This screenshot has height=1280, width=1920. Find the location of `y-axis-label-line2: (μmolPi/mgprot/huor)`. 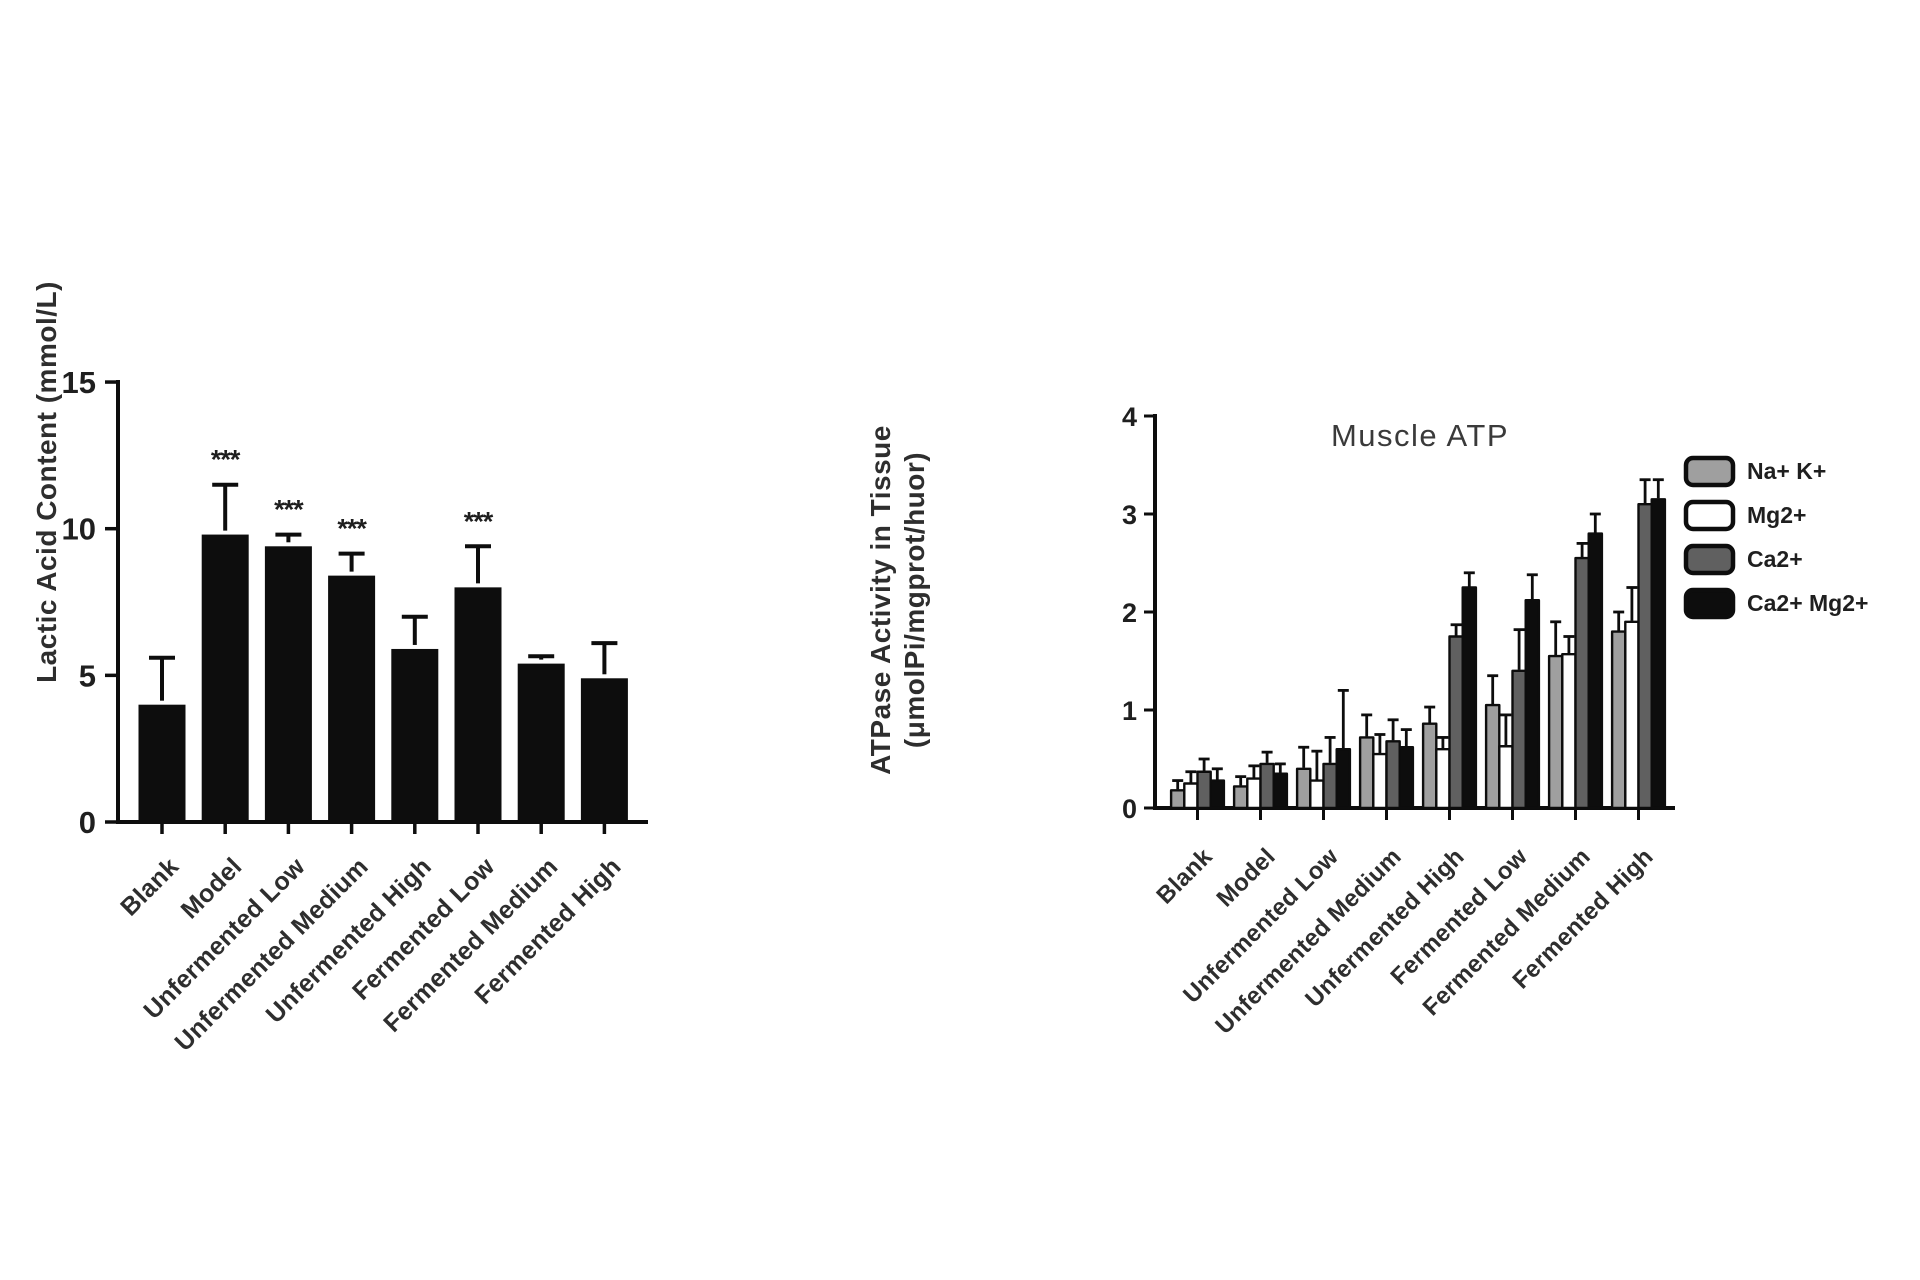

y-axis-label-line2: (μmolPi/mgprot/huor) is located at coordinates (914, 600).